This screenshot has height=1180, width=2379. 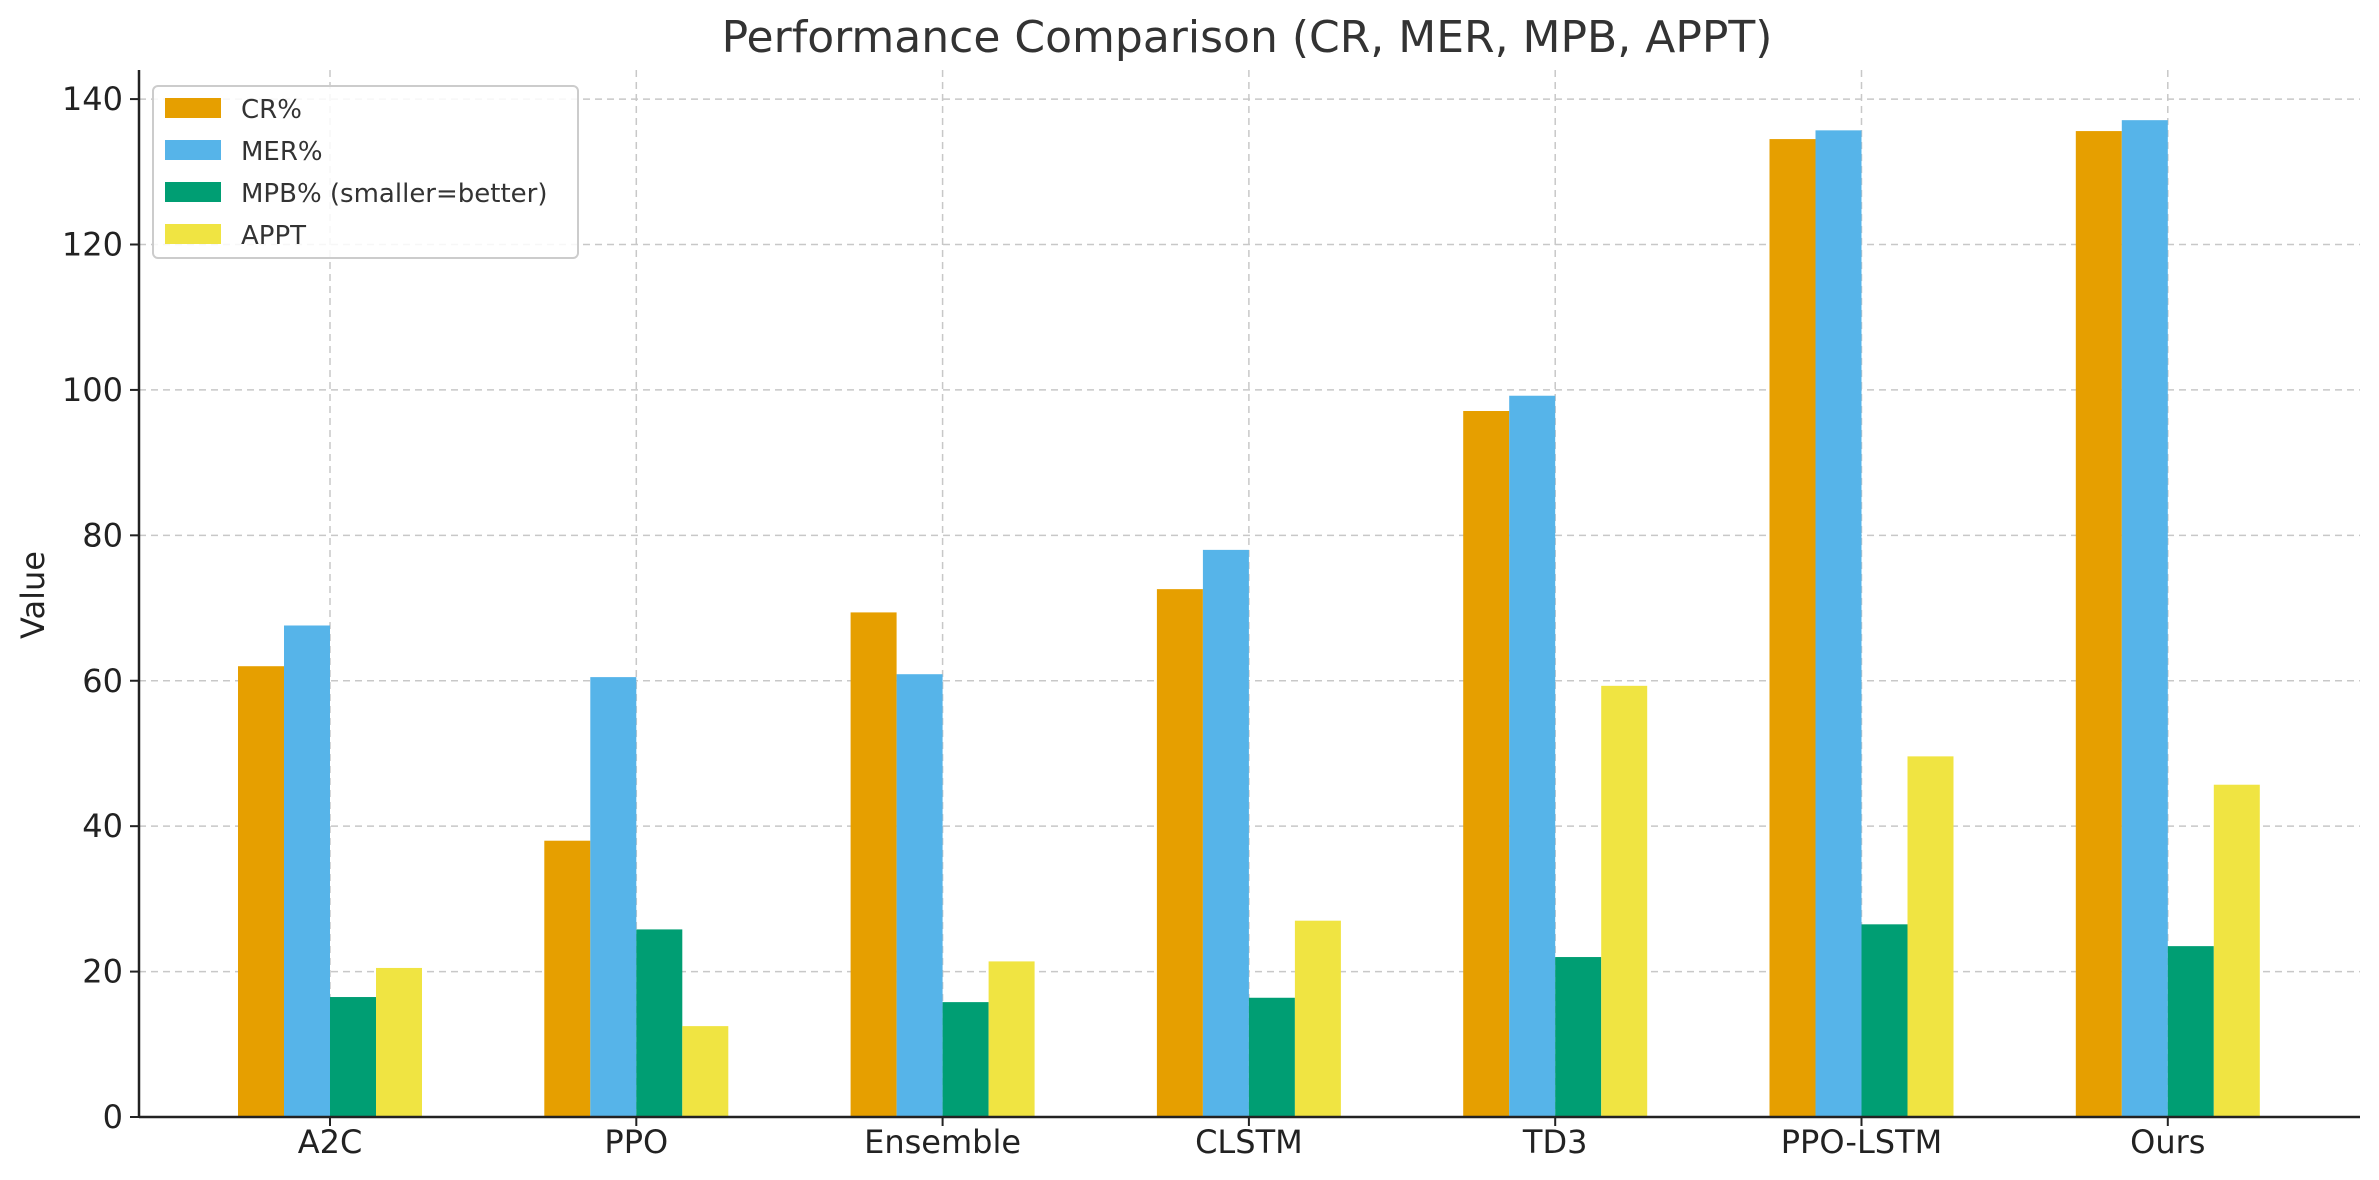 What do you see at coordinates (271, 110) in the screenshot?
I see `legend-label: CR%` at bounding box center [271, 110].